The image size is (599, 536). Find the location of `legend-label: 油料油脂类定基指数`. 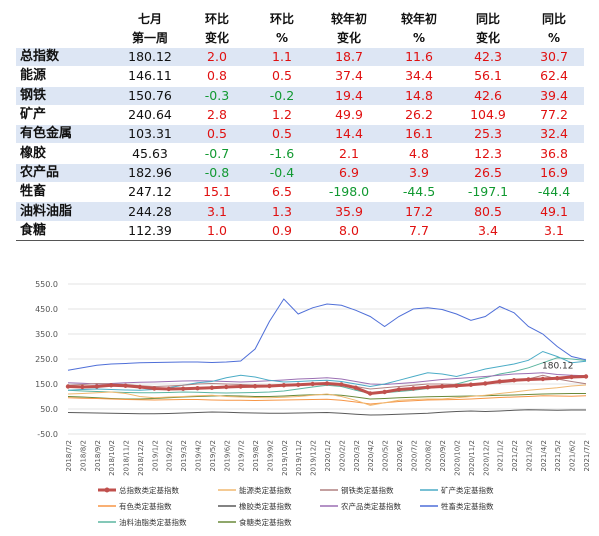

legend-label: 油料油脂类定基指数 is located at coordinates (153, 522).